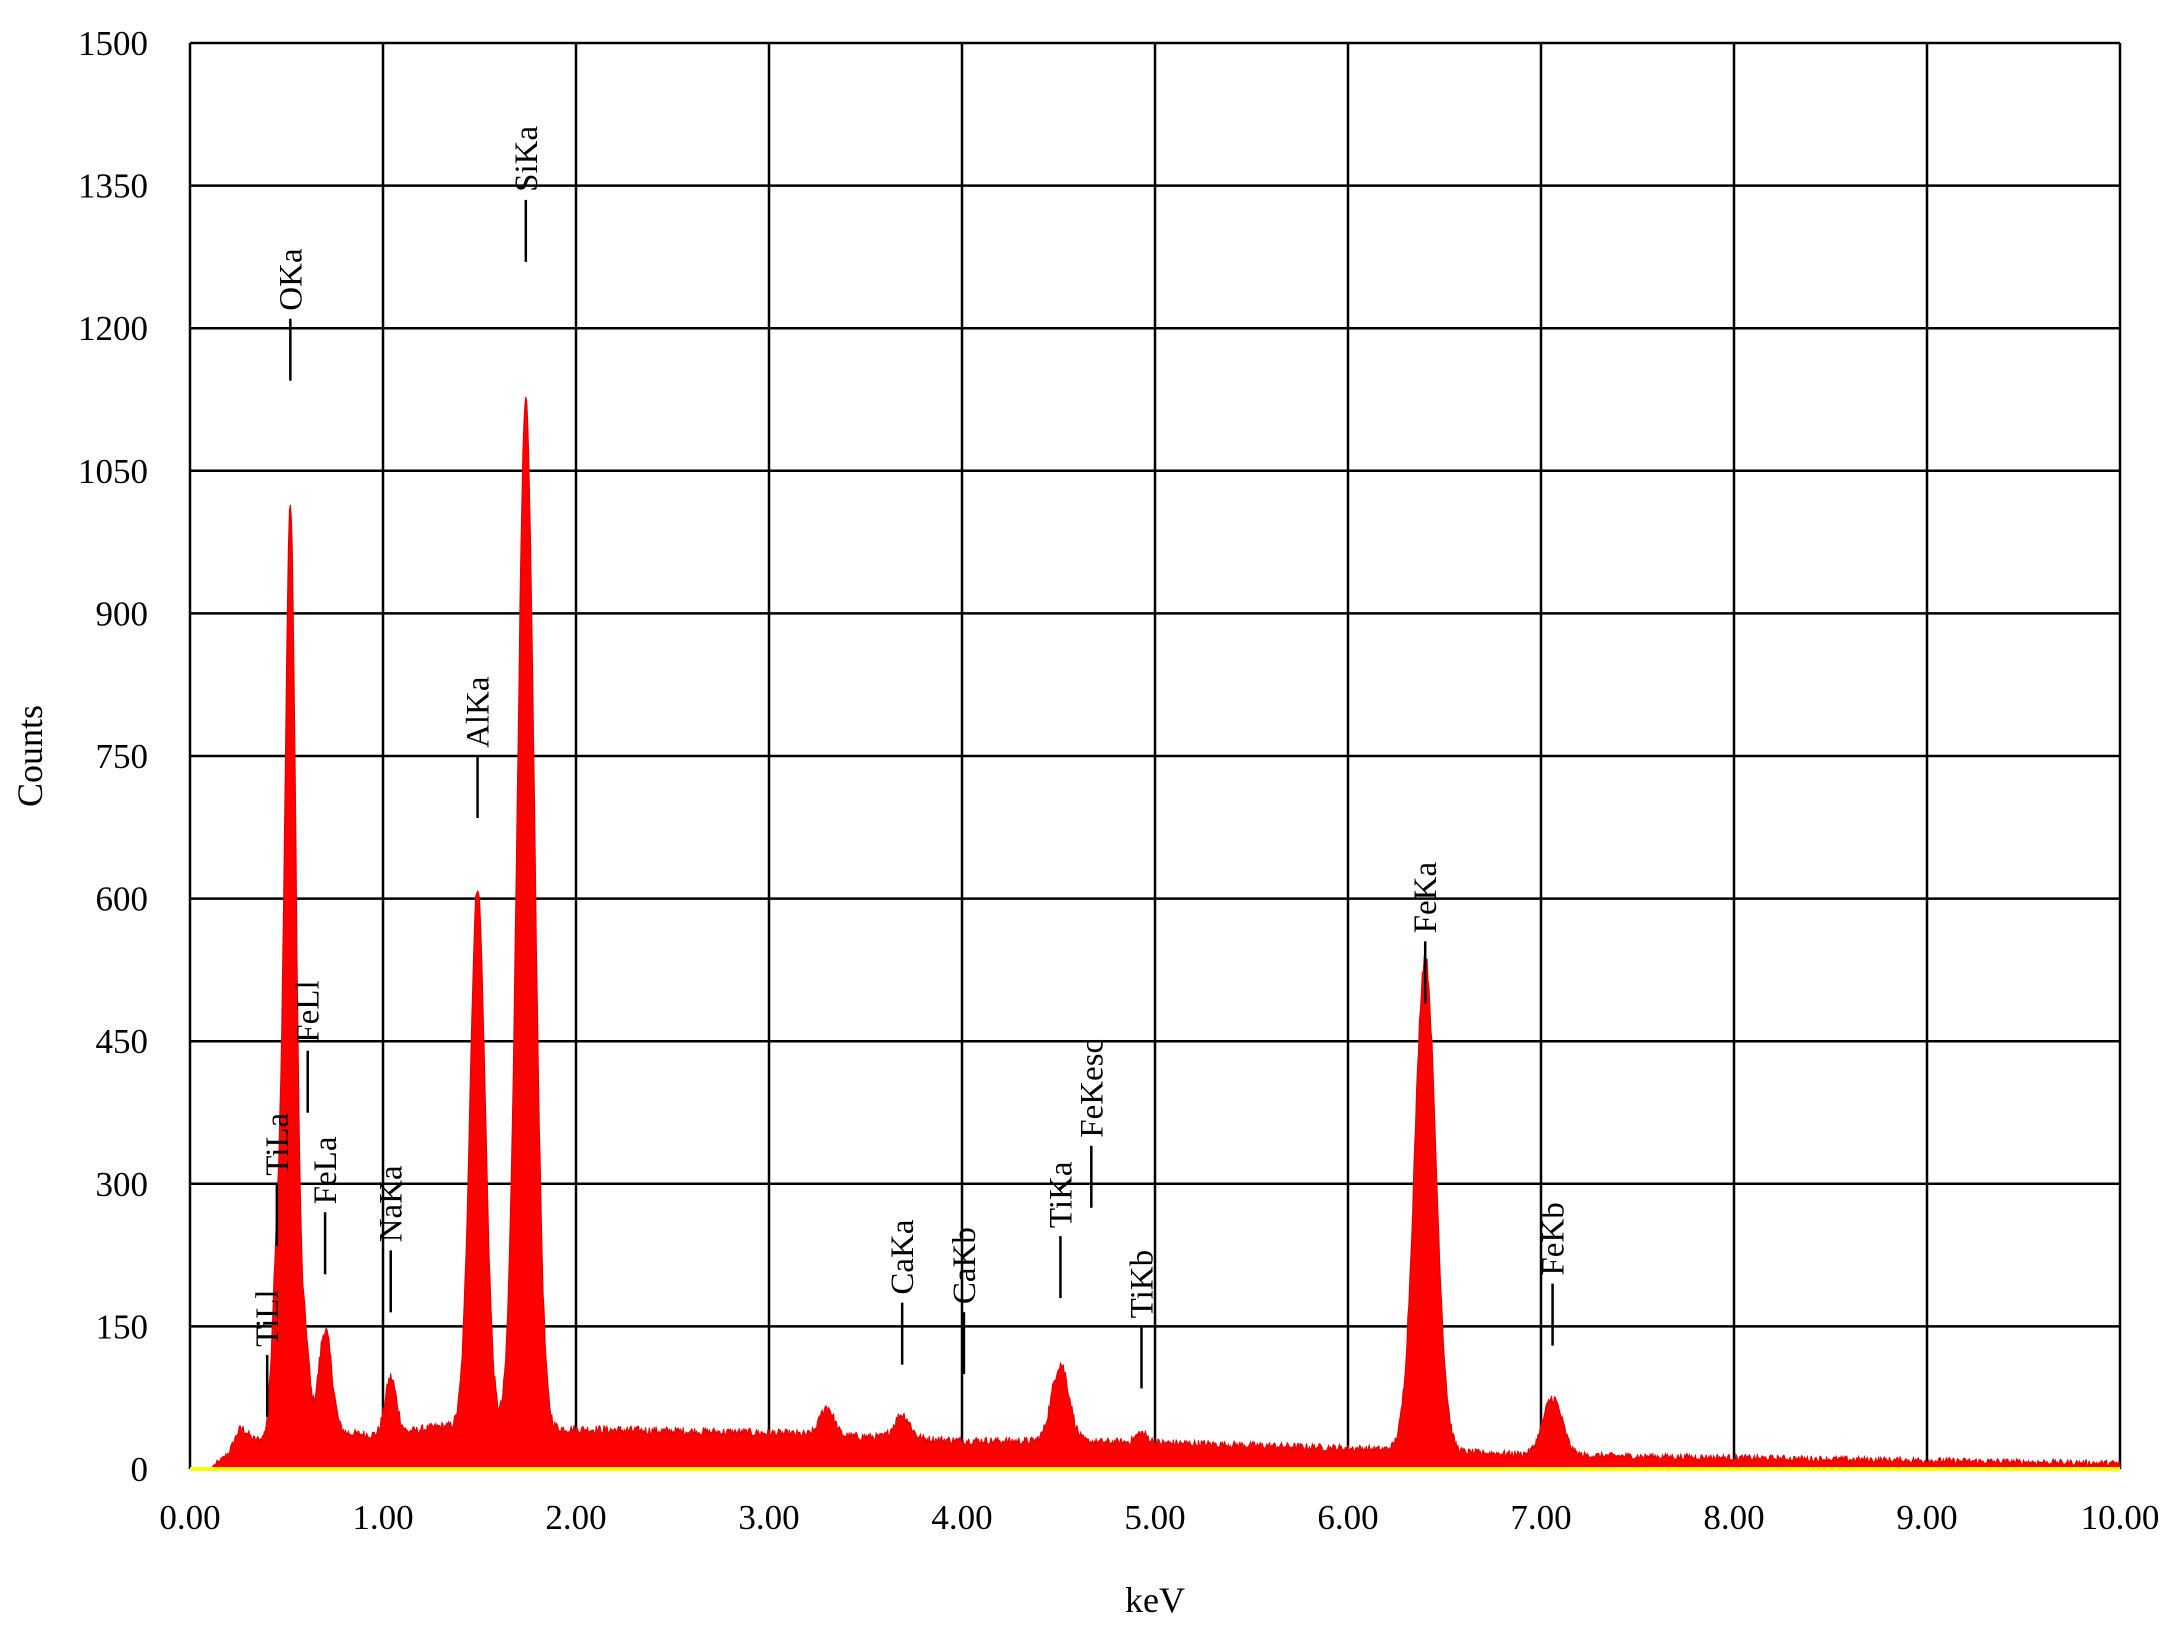  Describe the element at coordinates (1426, 898) in the screenshot. I see `peak-label: FeKa` at that location.